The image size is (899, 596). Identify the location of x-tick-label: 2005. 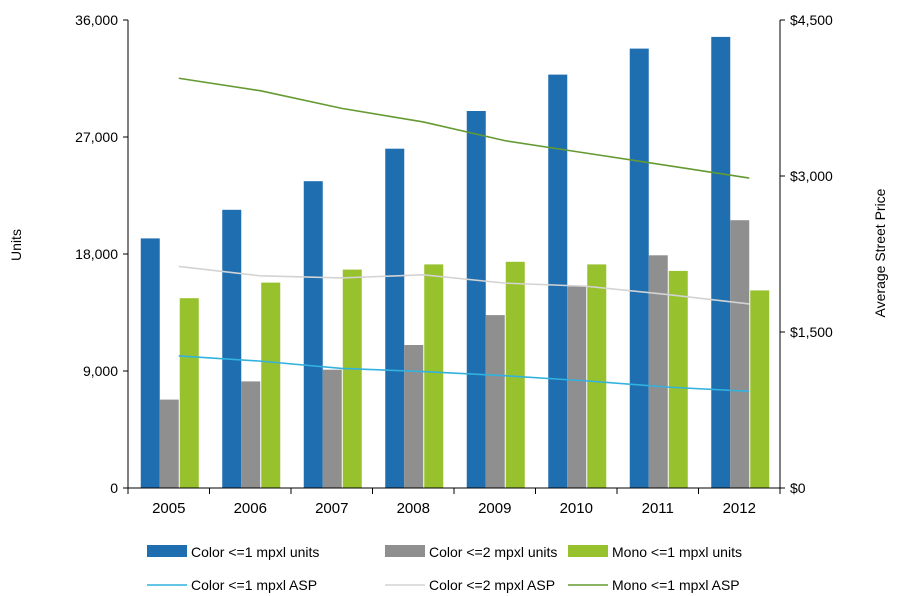
(168, 508).